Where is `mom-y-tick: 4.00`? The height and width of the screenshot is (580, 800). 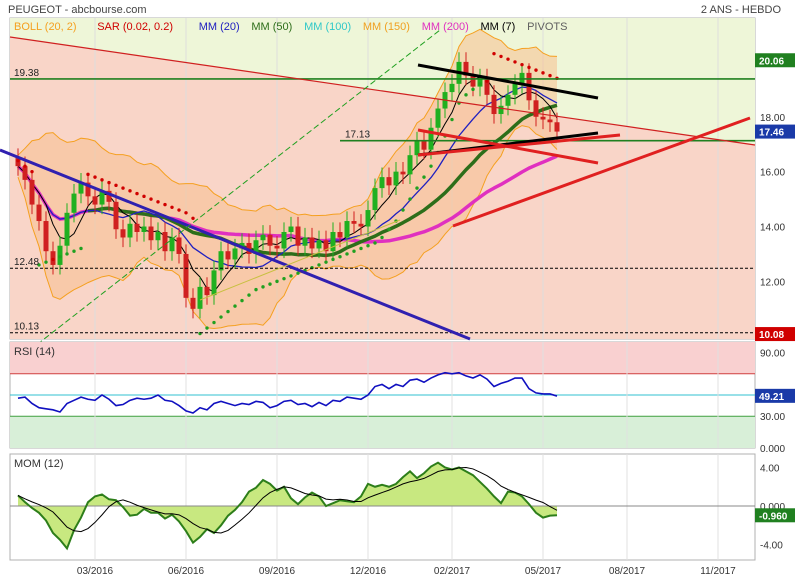
mom-y-tick: 4.00 is located at coordinates (770, 468).